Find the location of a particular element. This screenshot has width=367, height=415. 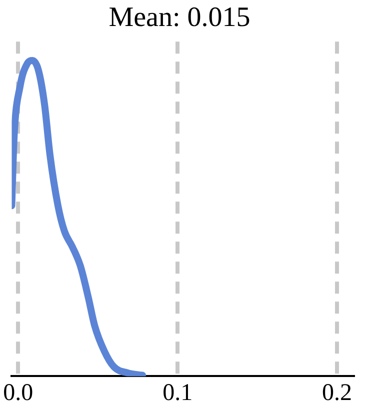

x-tick-label: 0.1 is located at coordinates (177, 393).